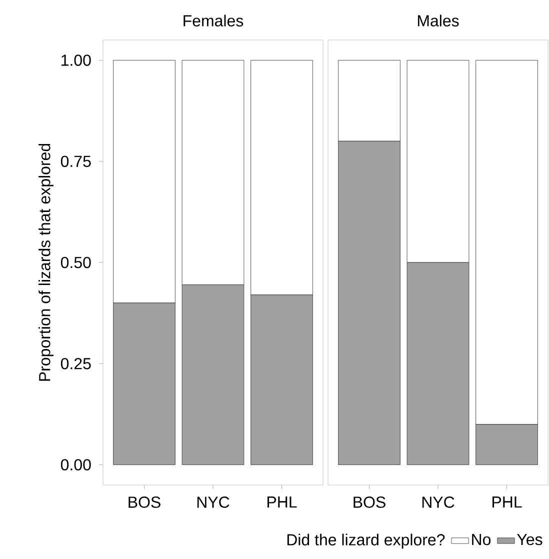 The image size is (549, 559). What do you see at coordinates (438, 20) in the screenshot?
I see `chart-title: Males` at bounding box center [438, 20].